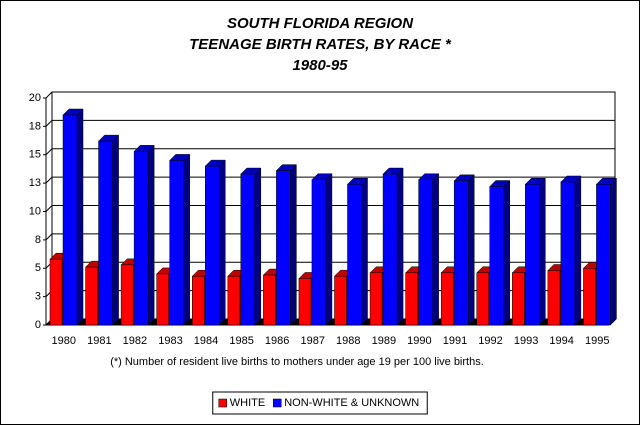  What do you see at coordinates (320, 23) in the screenshot?
I see `chart-title: SOUTH FLORIDA REGION` at bounding box center [320, 23].